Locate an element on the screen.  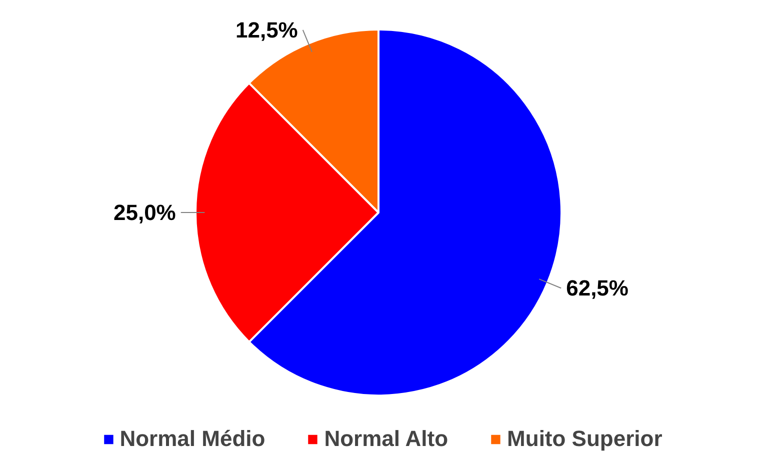
data-label: 62,5% is located at coordinates (597, 288).